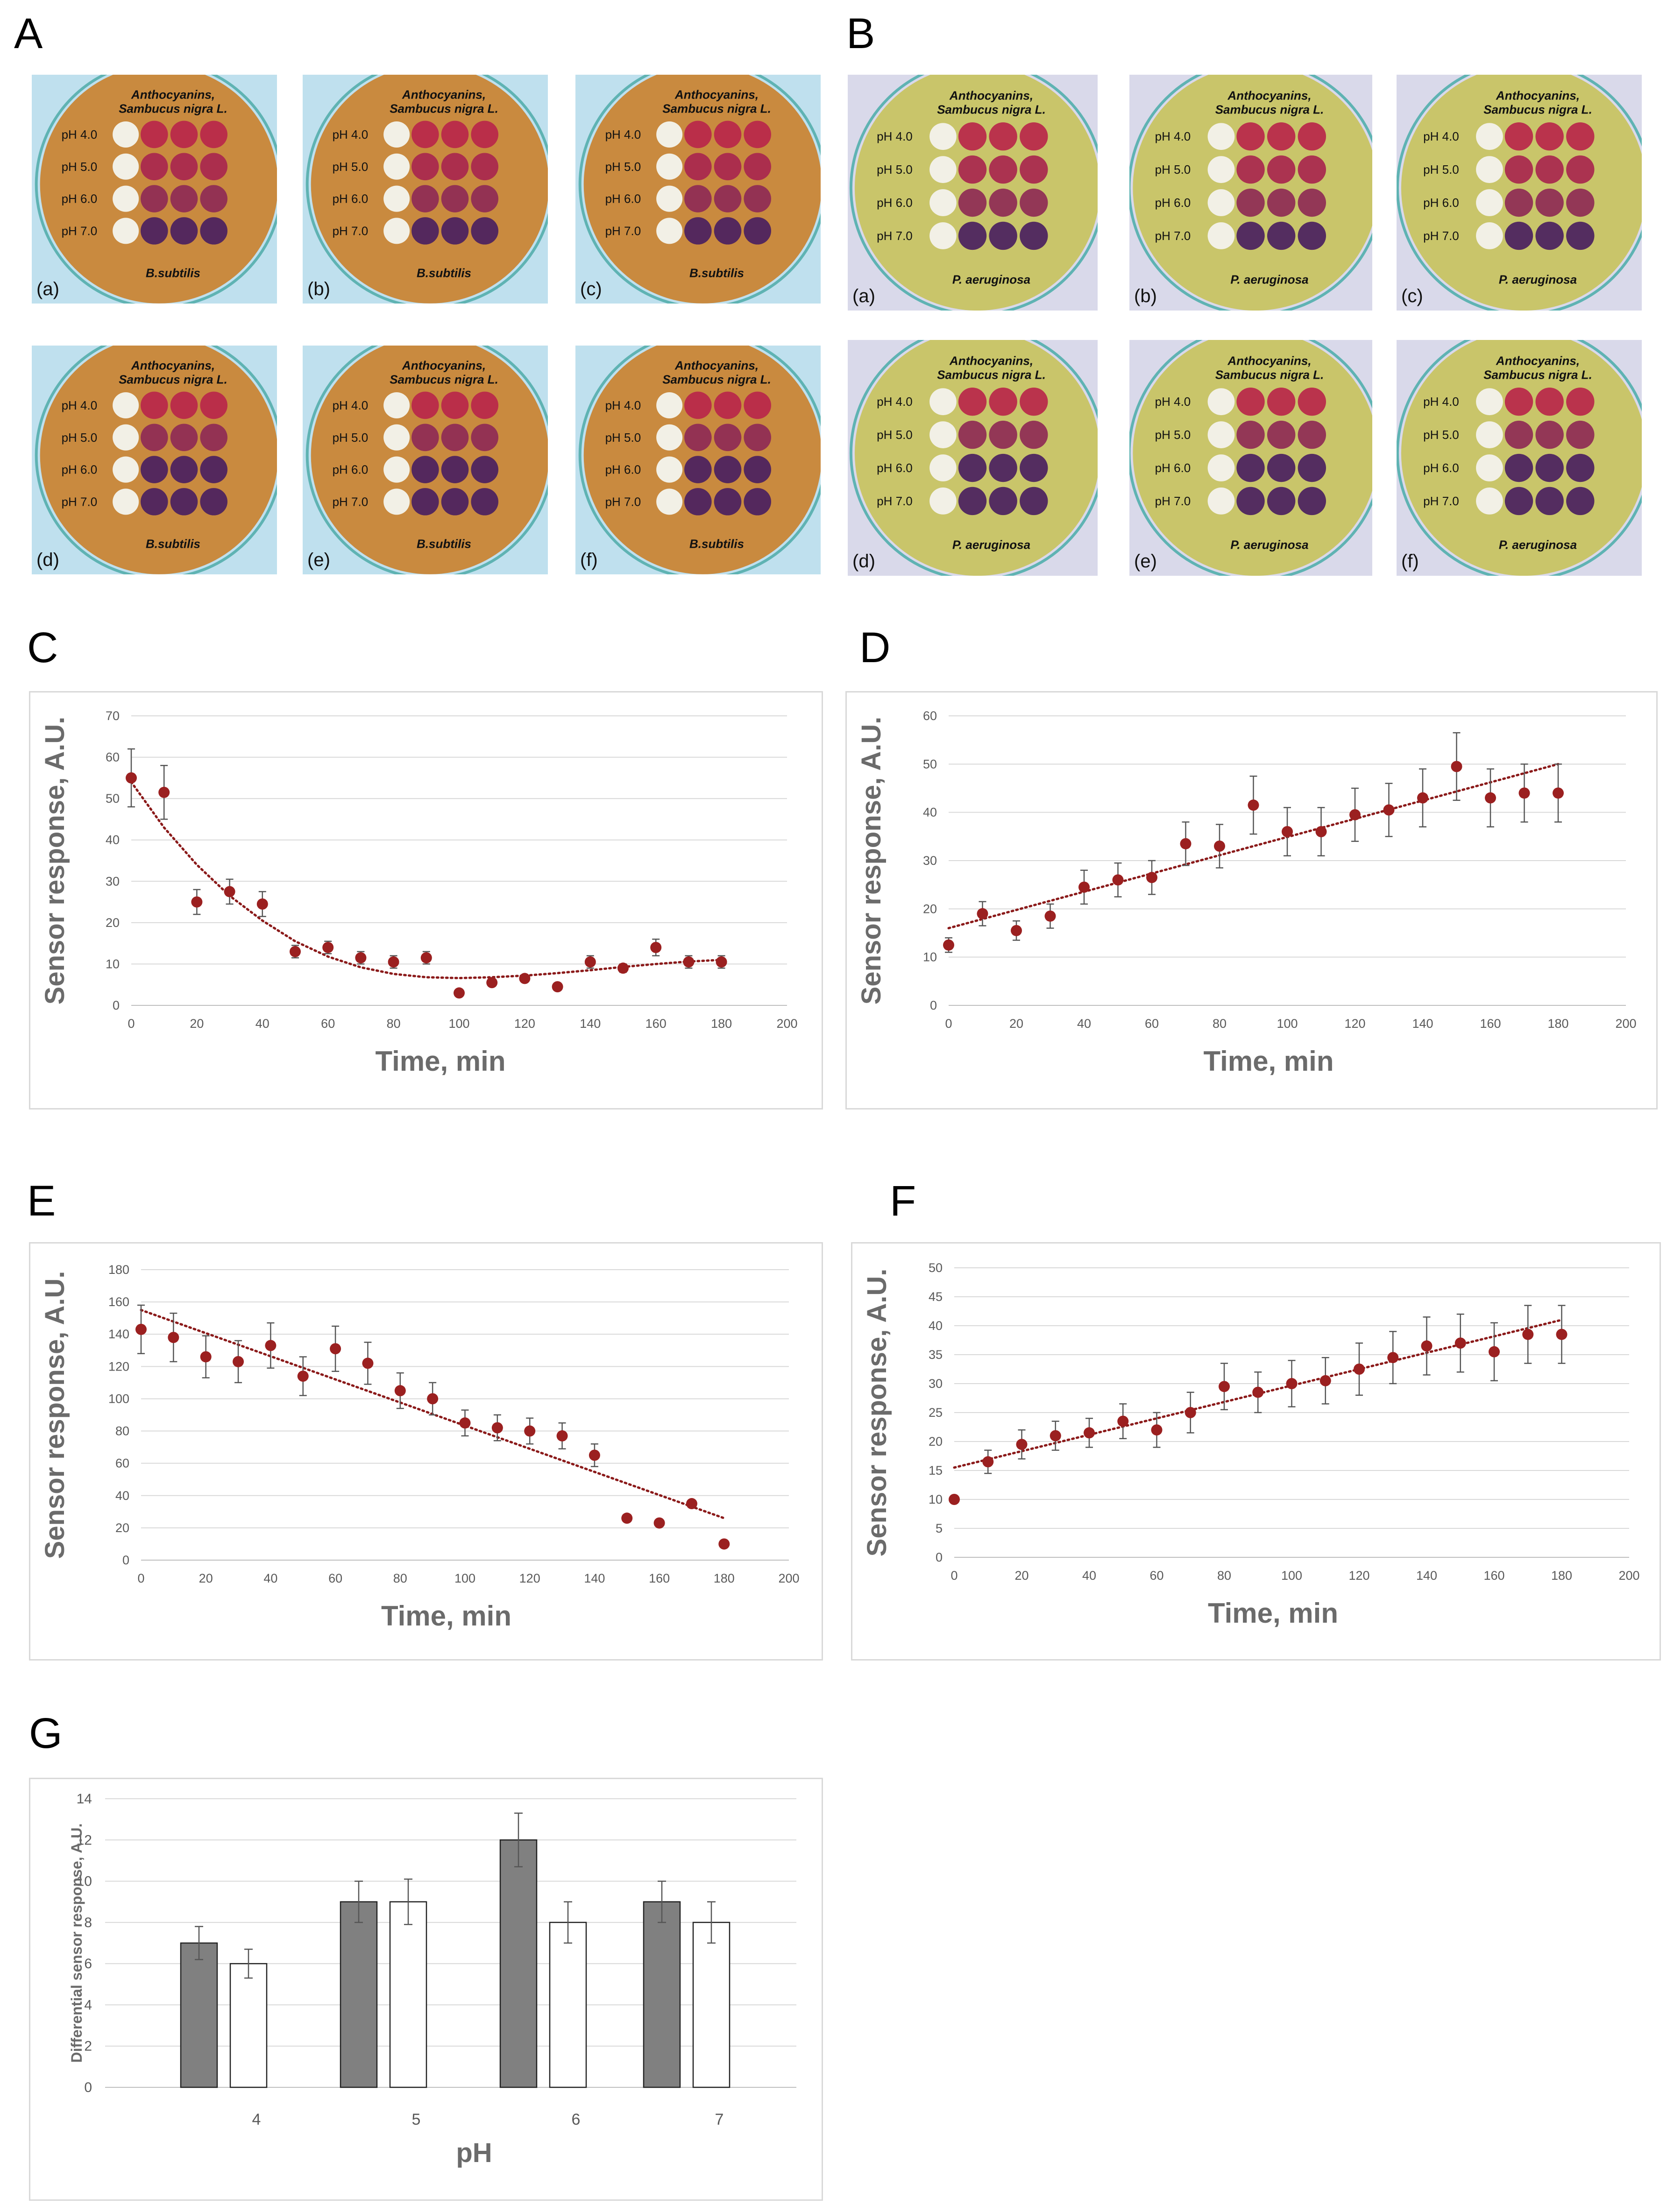 This screenshot has height=2212, width=1674. Describe the element at coordinates (140, 1578) in the screenshot. I see `x-tick-label: 0` at that location.